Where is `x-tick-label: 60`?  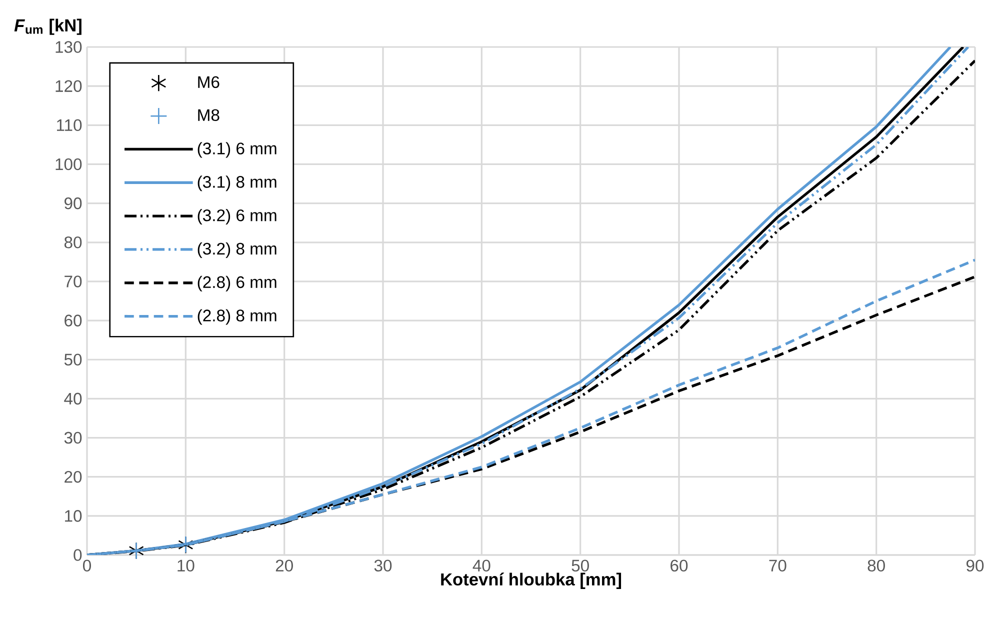 x-tick-label: 60 is located at coordinates (679, 566).